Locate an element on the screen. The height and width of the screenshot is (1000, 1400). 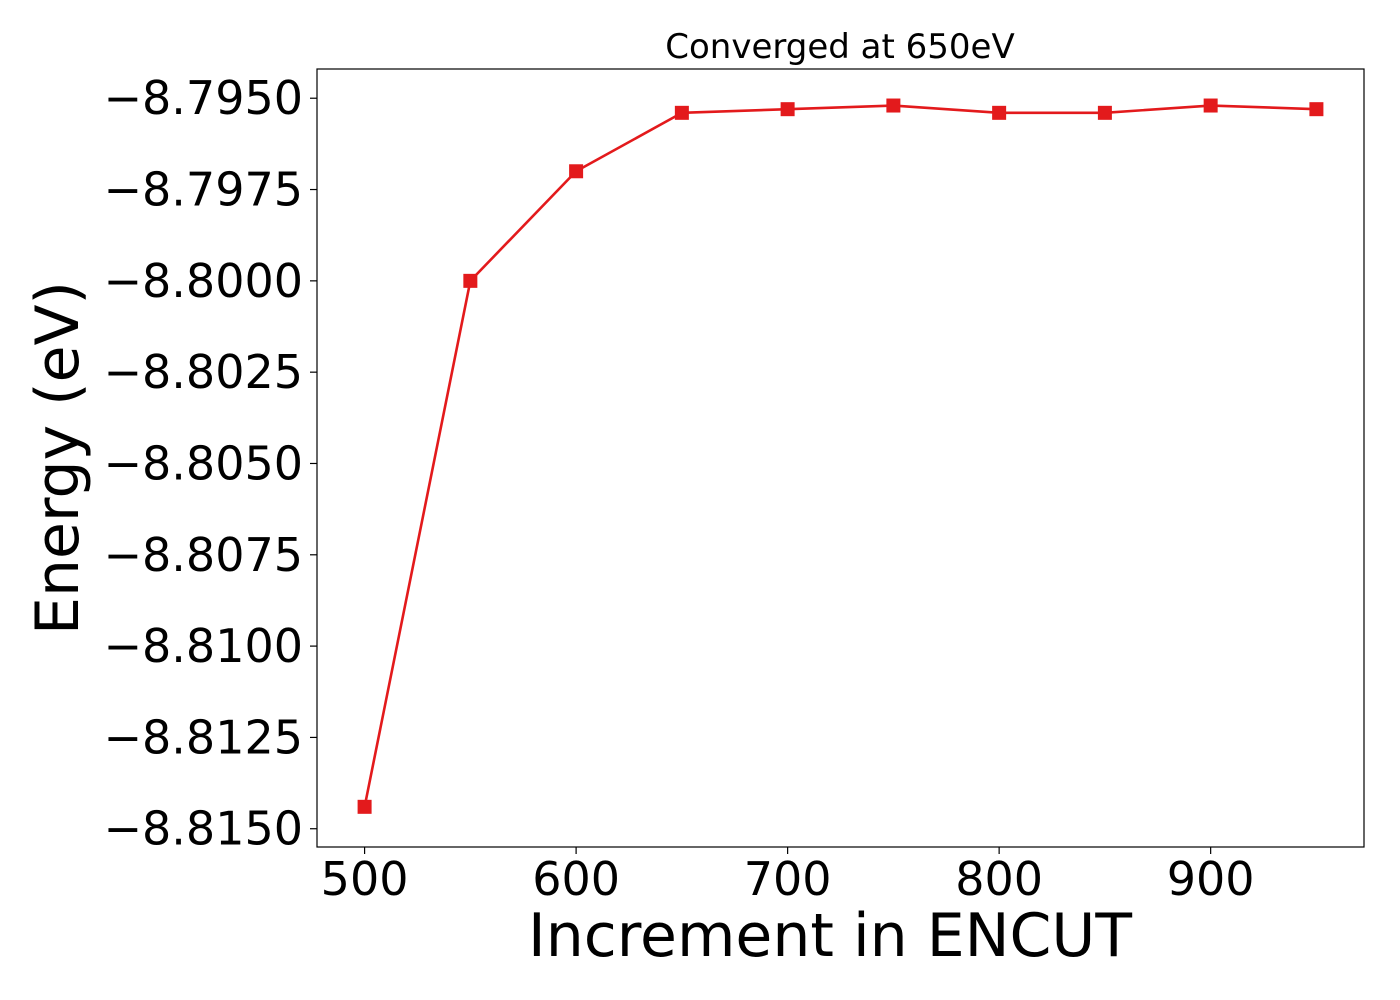
x-tick-label: 600 is located at coordinates (576, 879).